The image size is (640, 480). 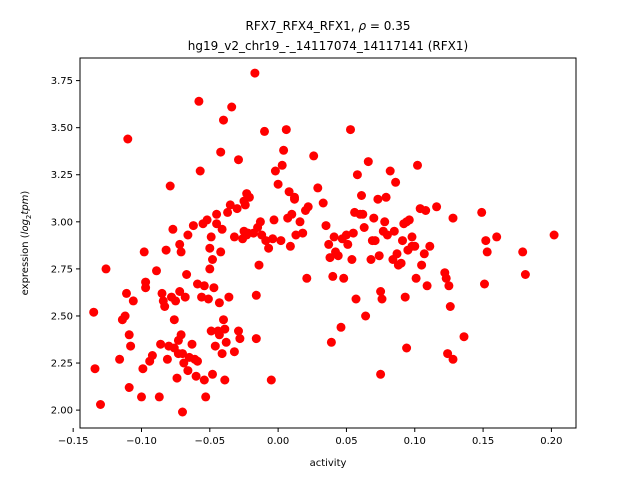 I want to click on y-tick-label: 3.25, so click(x=62, y=175).